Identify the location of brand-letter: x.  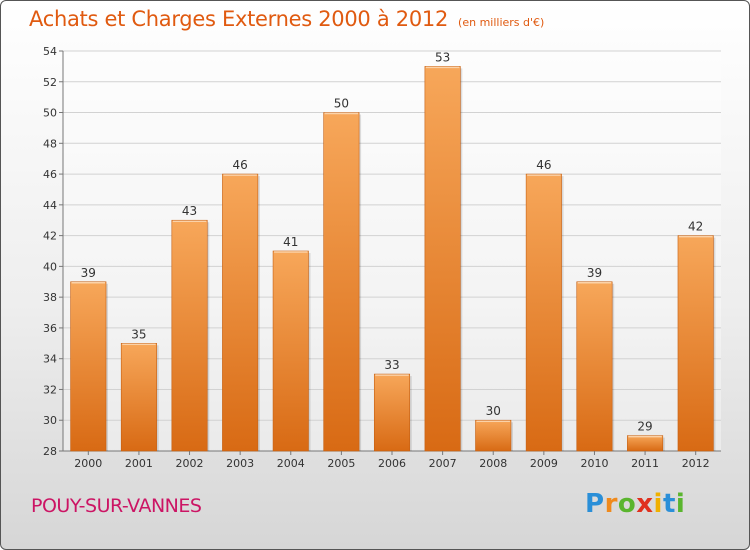
(645, 504).